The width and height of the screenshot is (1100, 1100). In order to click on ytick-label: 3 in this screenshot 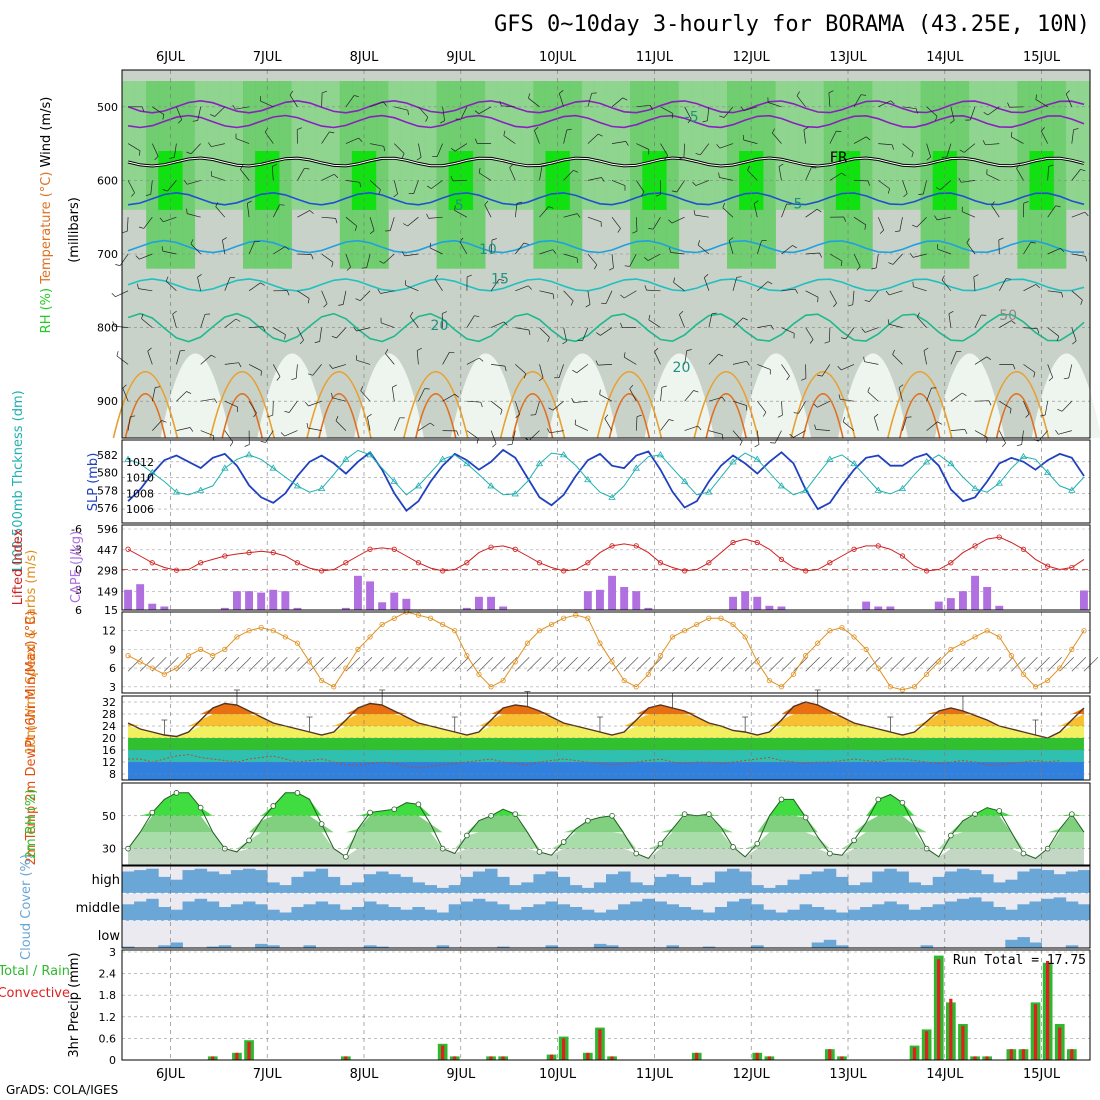, I will do `click(112, 687)`.